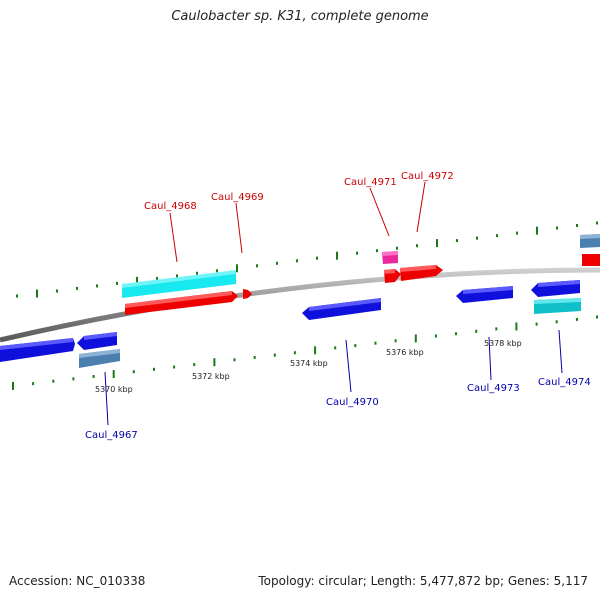  I want to click on kbp-label: 5378 kbp, so click(503, 343).